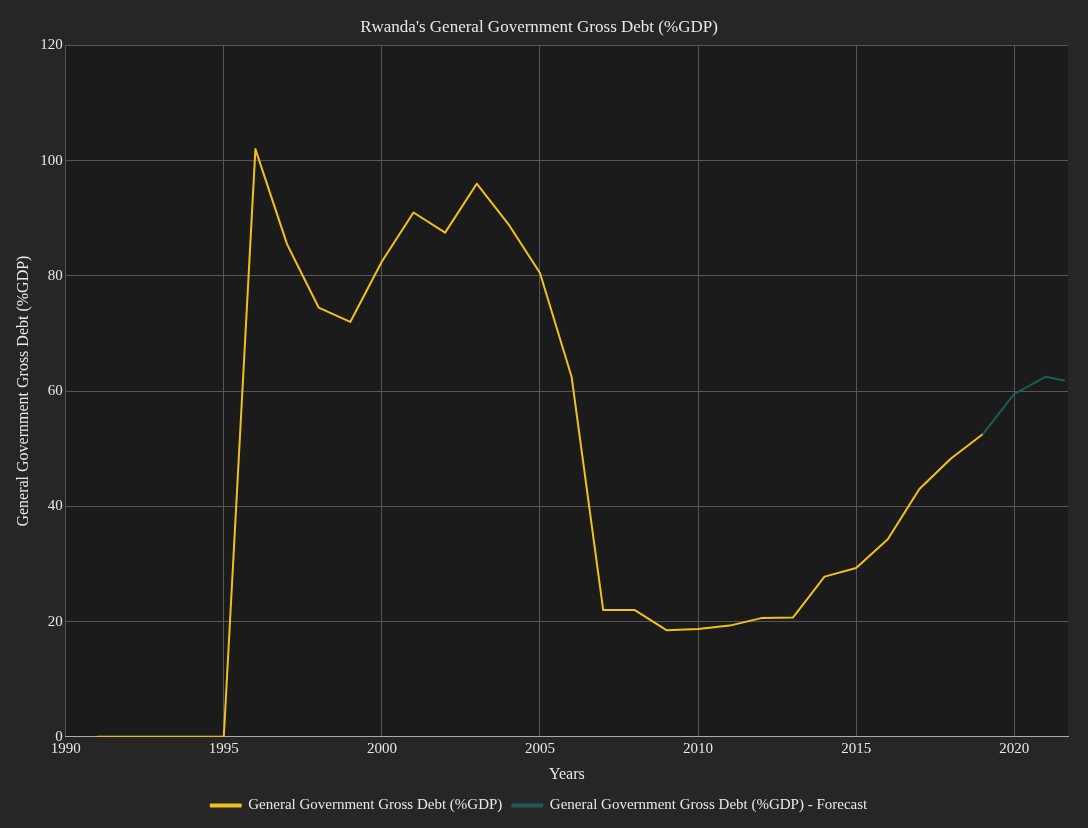  Describe the element at coordinates (1014, 747) in the screenshot. I see `x-tick-label: 2020` at that location.